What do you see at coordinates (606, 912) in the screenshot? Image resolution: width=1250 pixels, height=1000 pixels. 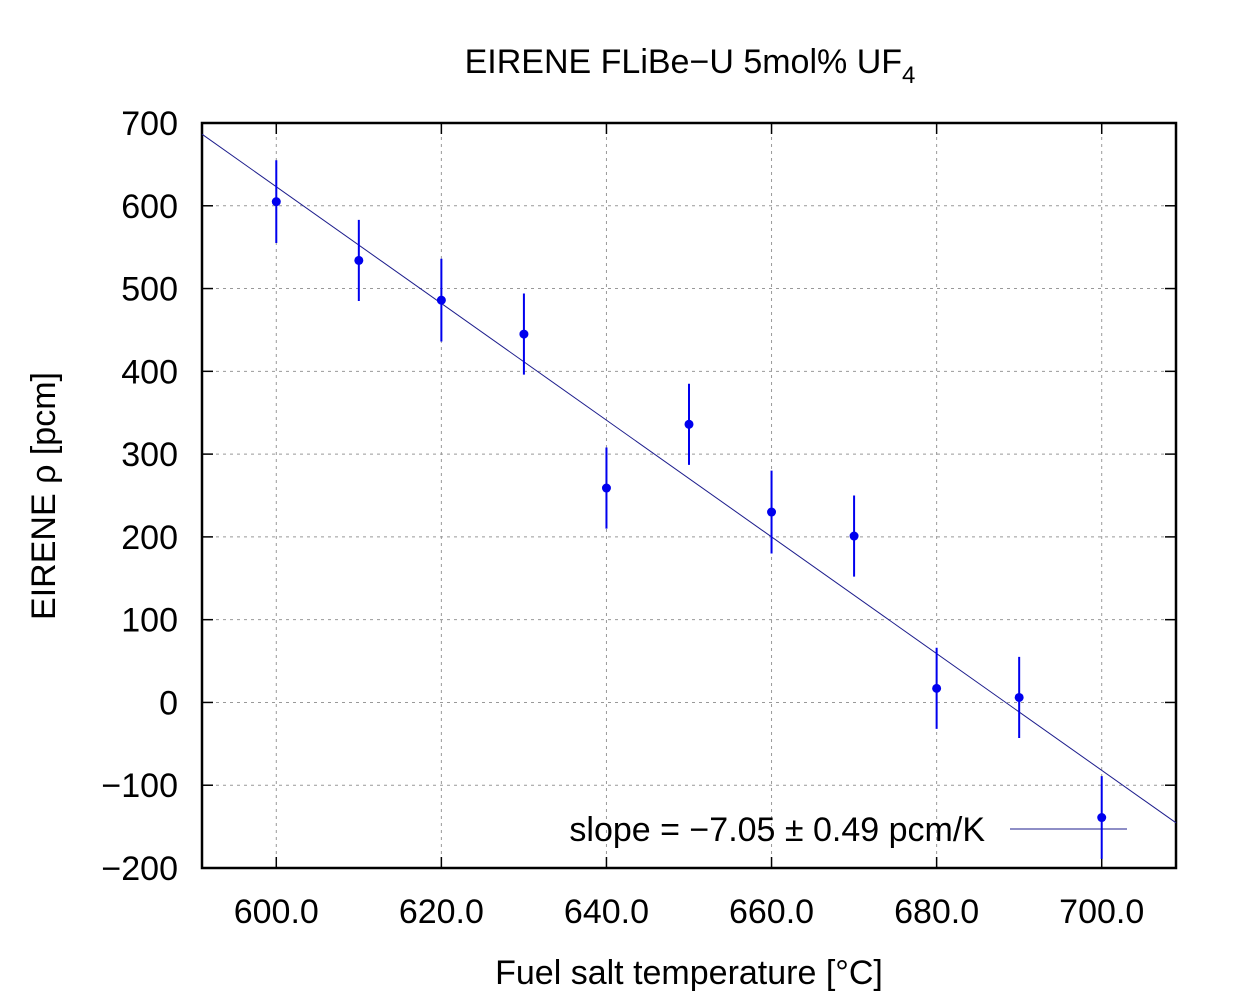 I see `x-tick-label: 640.0` at bounding box center [606, 912].